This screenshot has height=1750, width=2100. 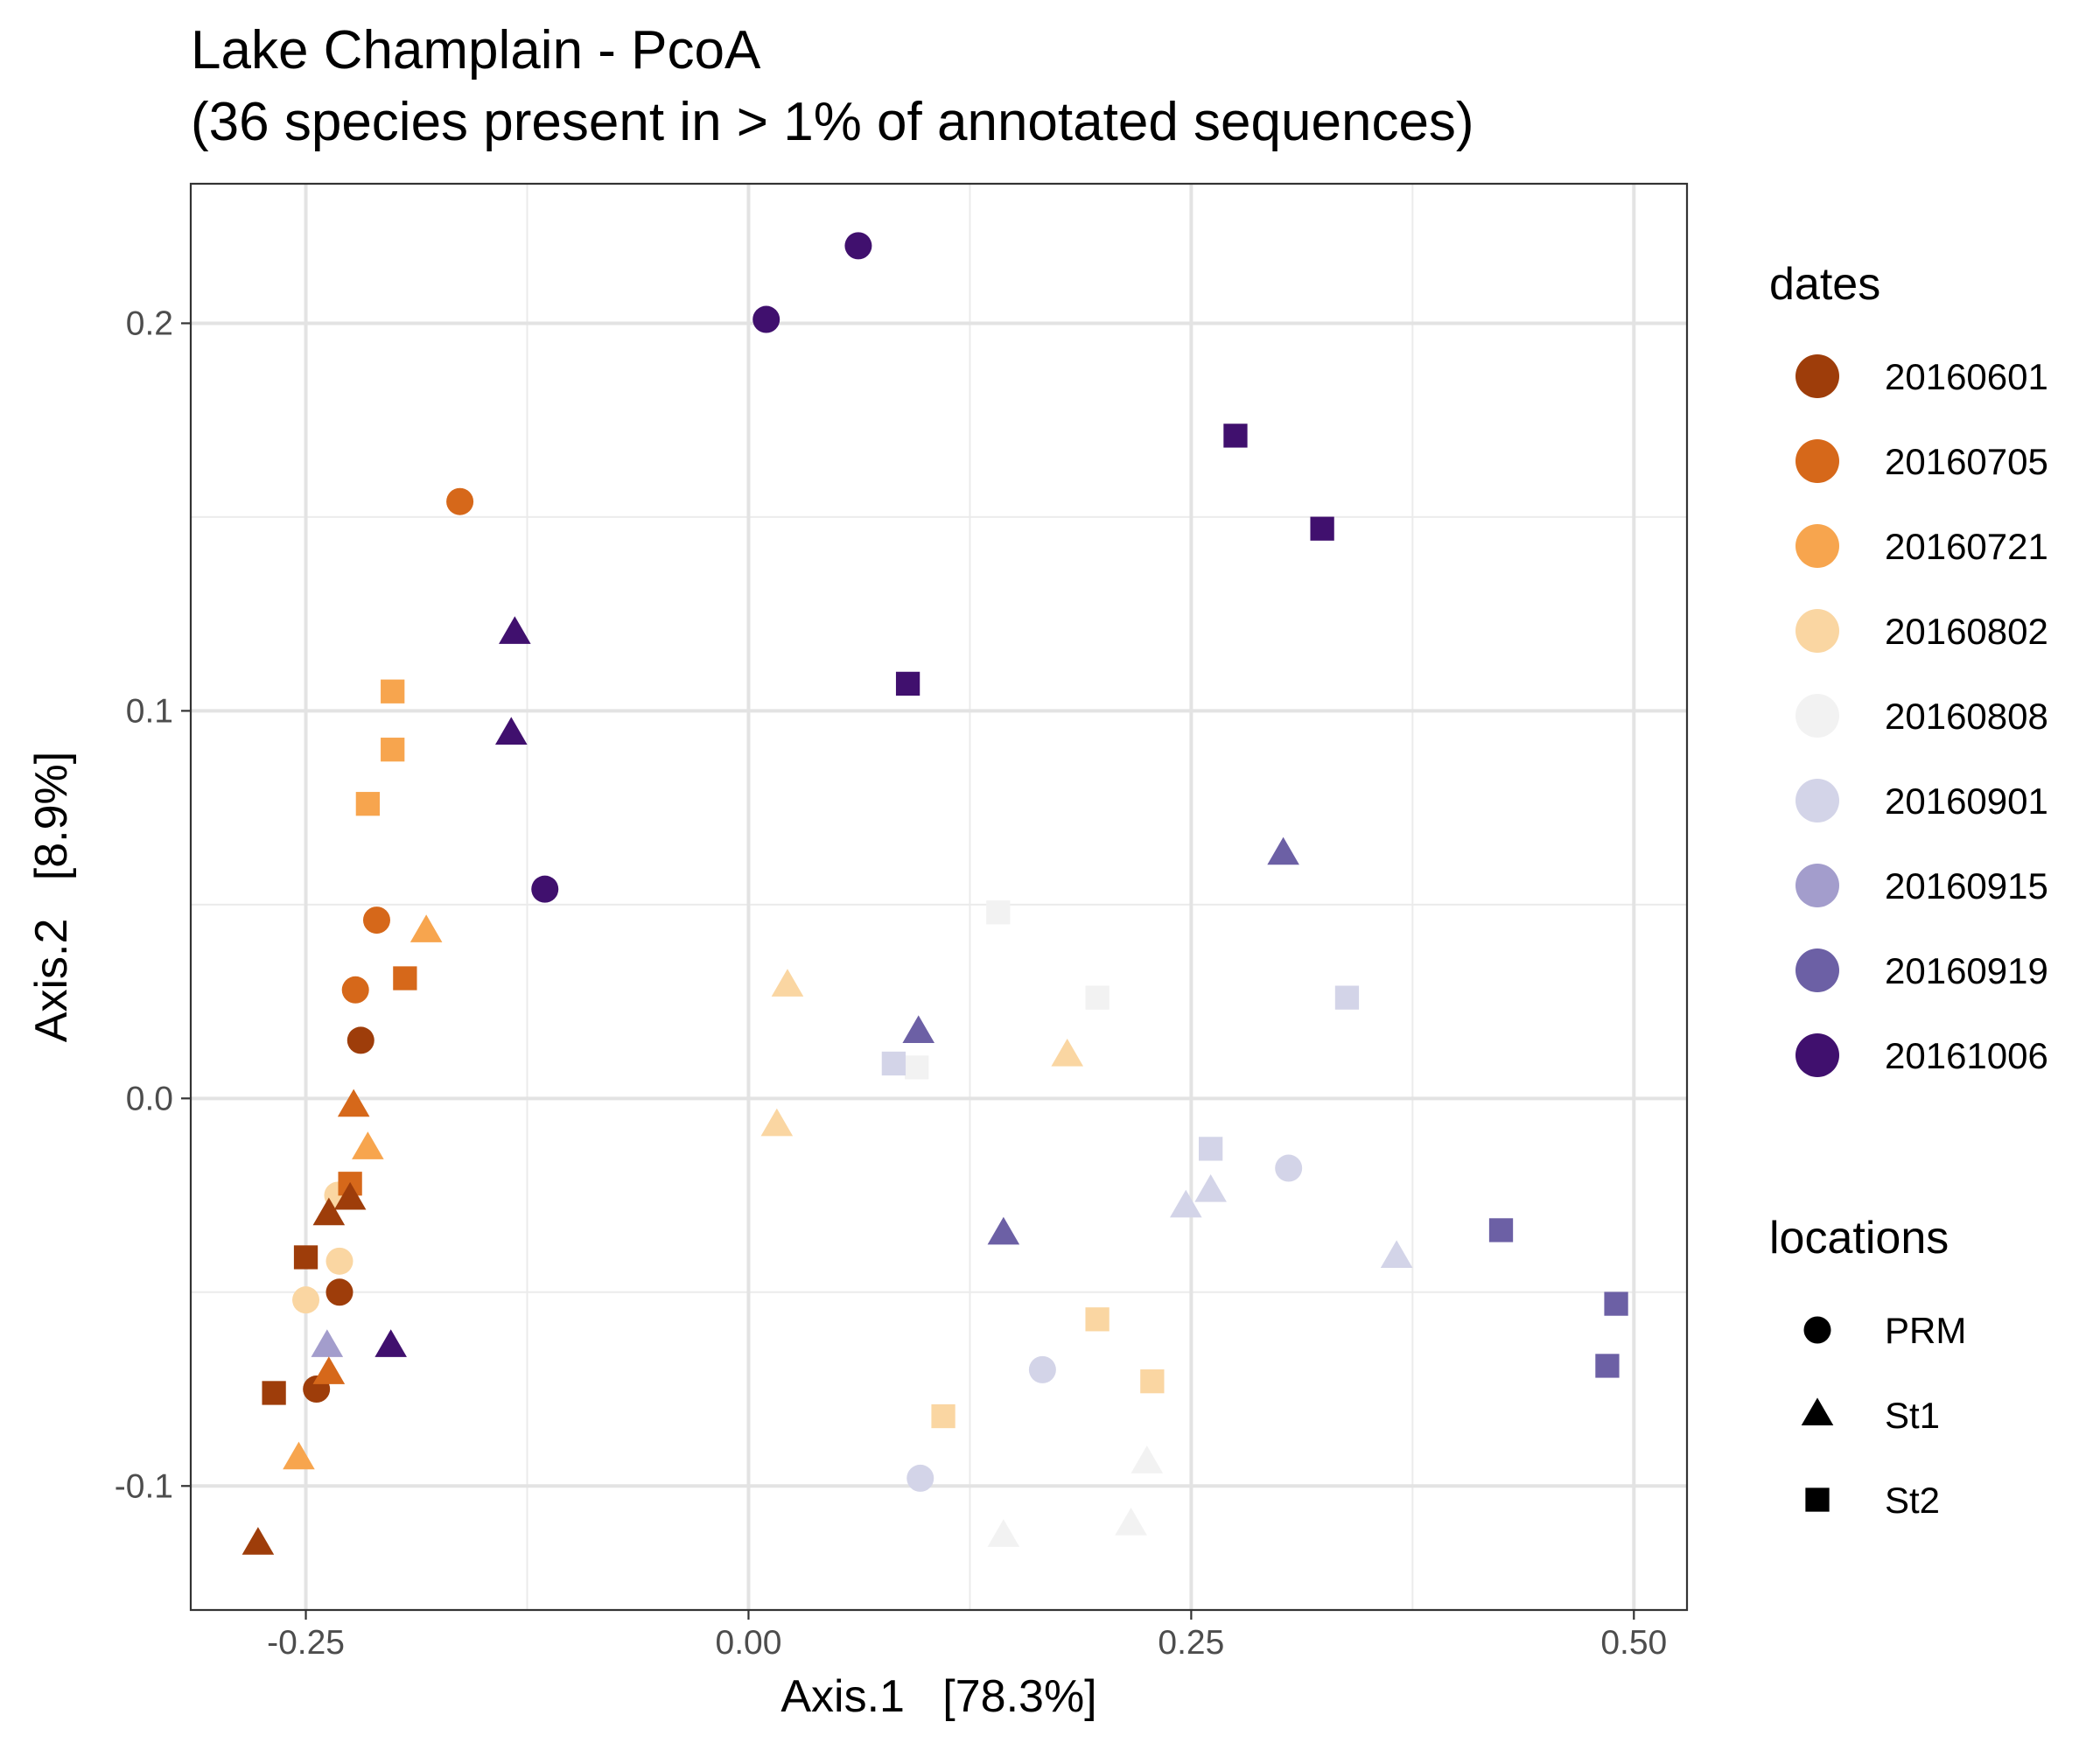 I want to click on legend-label: St2, so click(x=1912, y=1500).